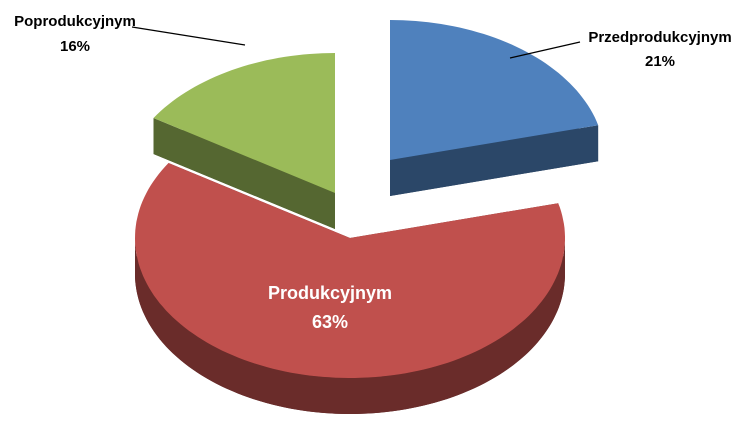  What do you see at coordinates (660, 61) in the screenshot?
I see `slice-value-label: 21%` at bounding box center [660, 61].